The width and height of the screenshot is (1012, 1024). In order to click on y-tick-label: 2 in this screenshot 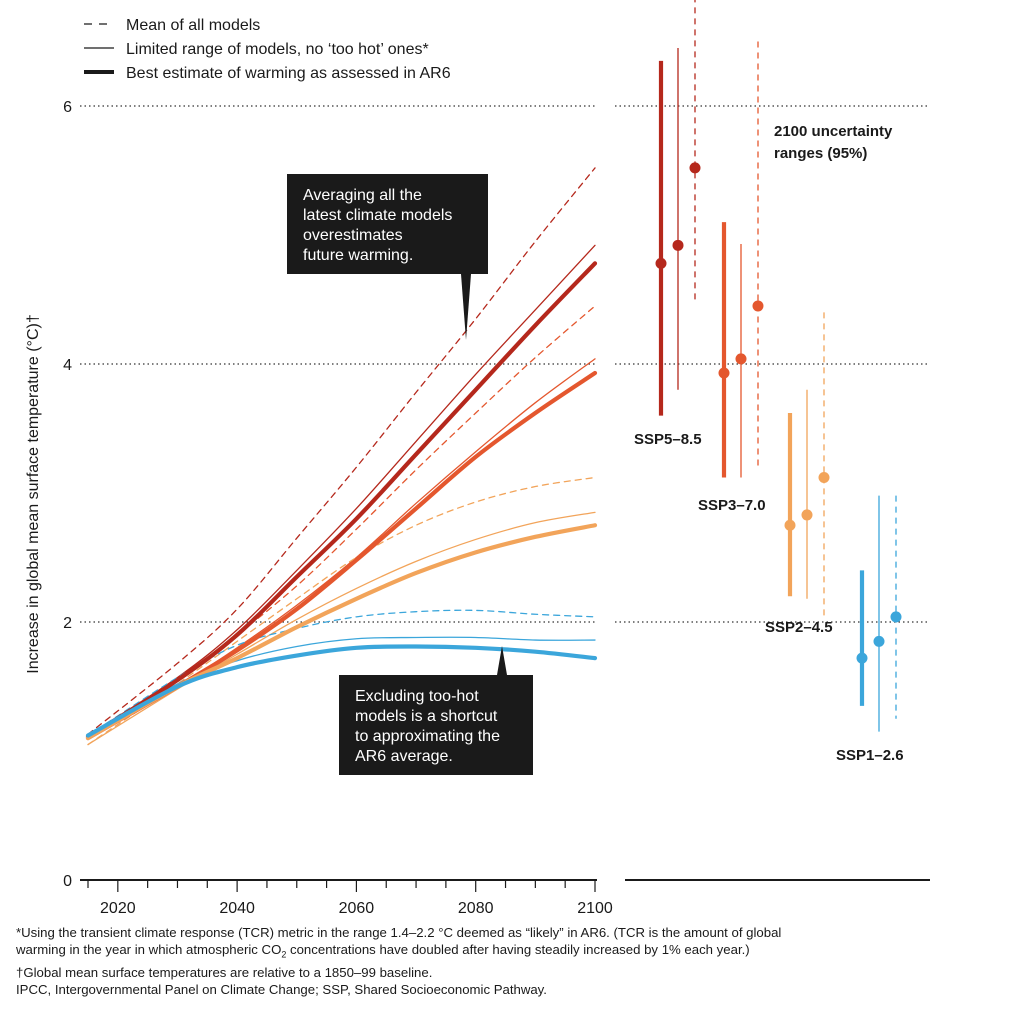, I will do `click(67, 623)`.